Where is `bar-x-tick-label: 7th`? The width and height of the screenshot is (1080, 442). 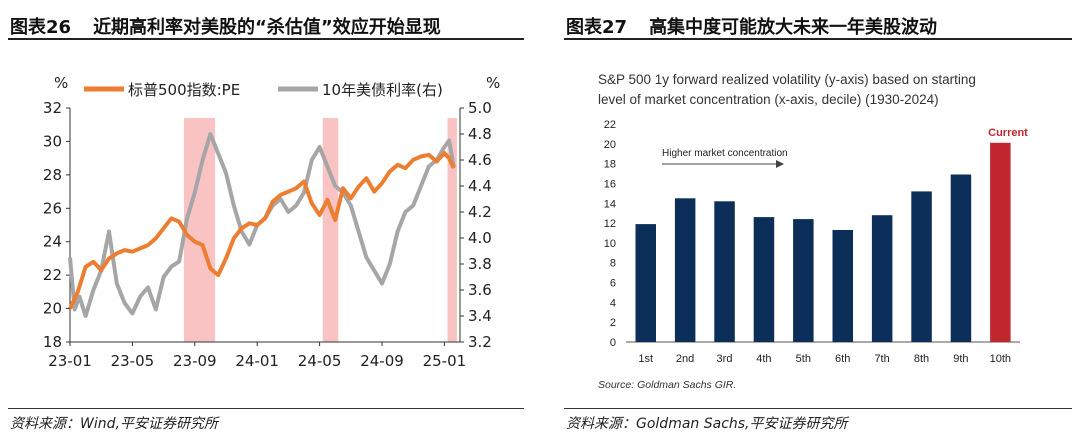
bar-x-tick-label: 7th is located at coordinates (881, 359).